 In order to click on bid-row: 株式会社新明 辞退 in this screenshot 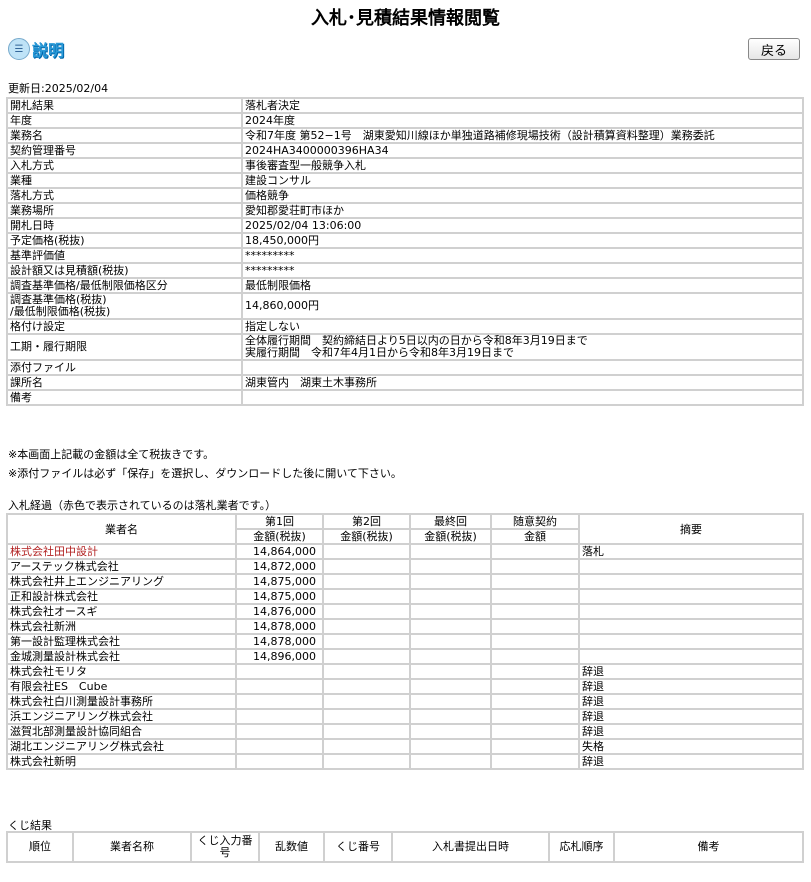, I will do `click(405, 761)`.